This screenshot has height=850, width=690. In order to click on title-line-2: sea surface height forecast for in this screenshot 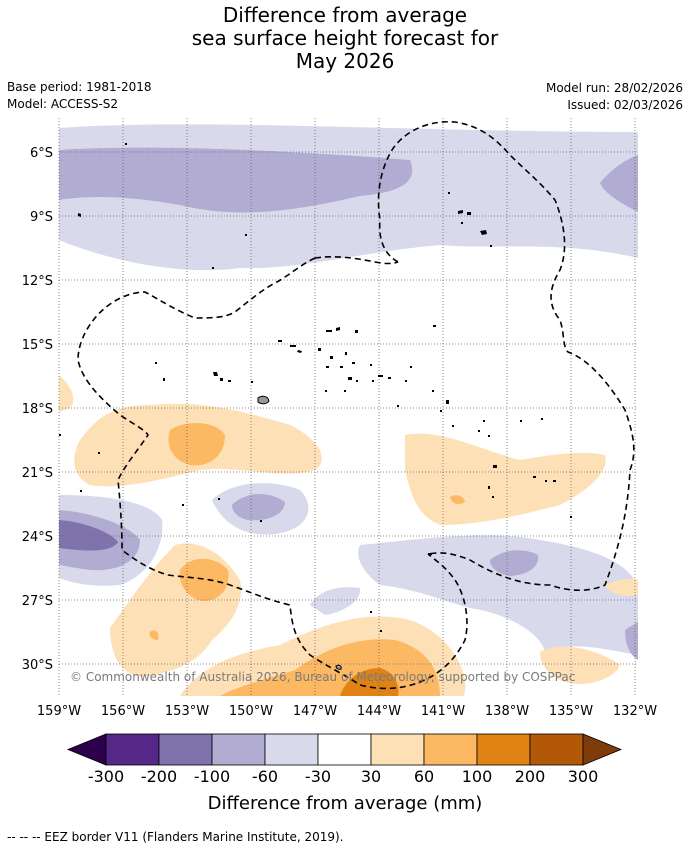, I will do `click(345, 38)`.